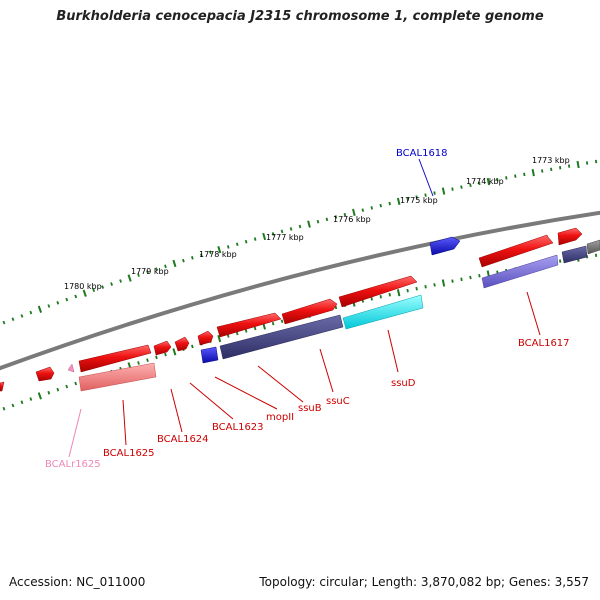 The width and height of the screenshot is (600, 600). I want to click on label-bcal1623: BCAL1623, so click(238, 427).